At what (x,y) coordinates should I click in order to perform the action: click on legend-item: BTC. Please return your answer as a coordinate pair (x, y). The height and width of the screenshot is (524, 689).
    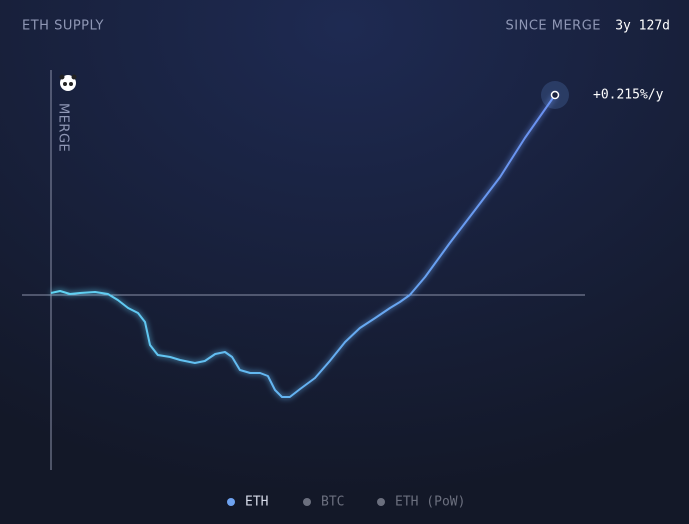
    Looking at the image, I should click on (323, 502).